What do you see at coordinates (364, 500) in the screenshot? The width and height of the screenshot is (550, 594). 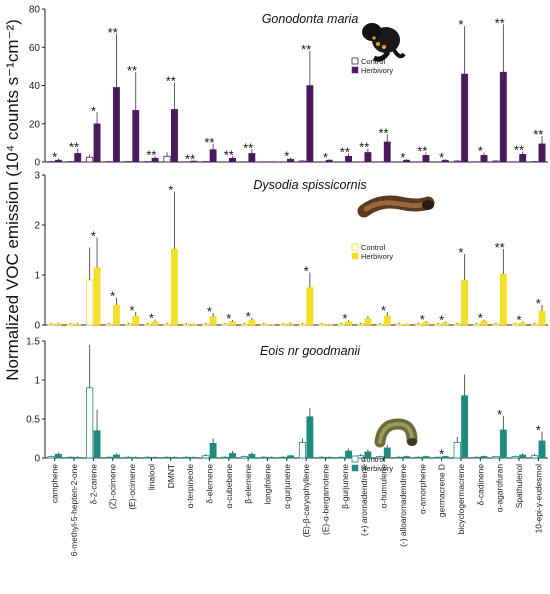 I see `x-tick-label: (+) aromadendrene` at bounding box center [364, 500].